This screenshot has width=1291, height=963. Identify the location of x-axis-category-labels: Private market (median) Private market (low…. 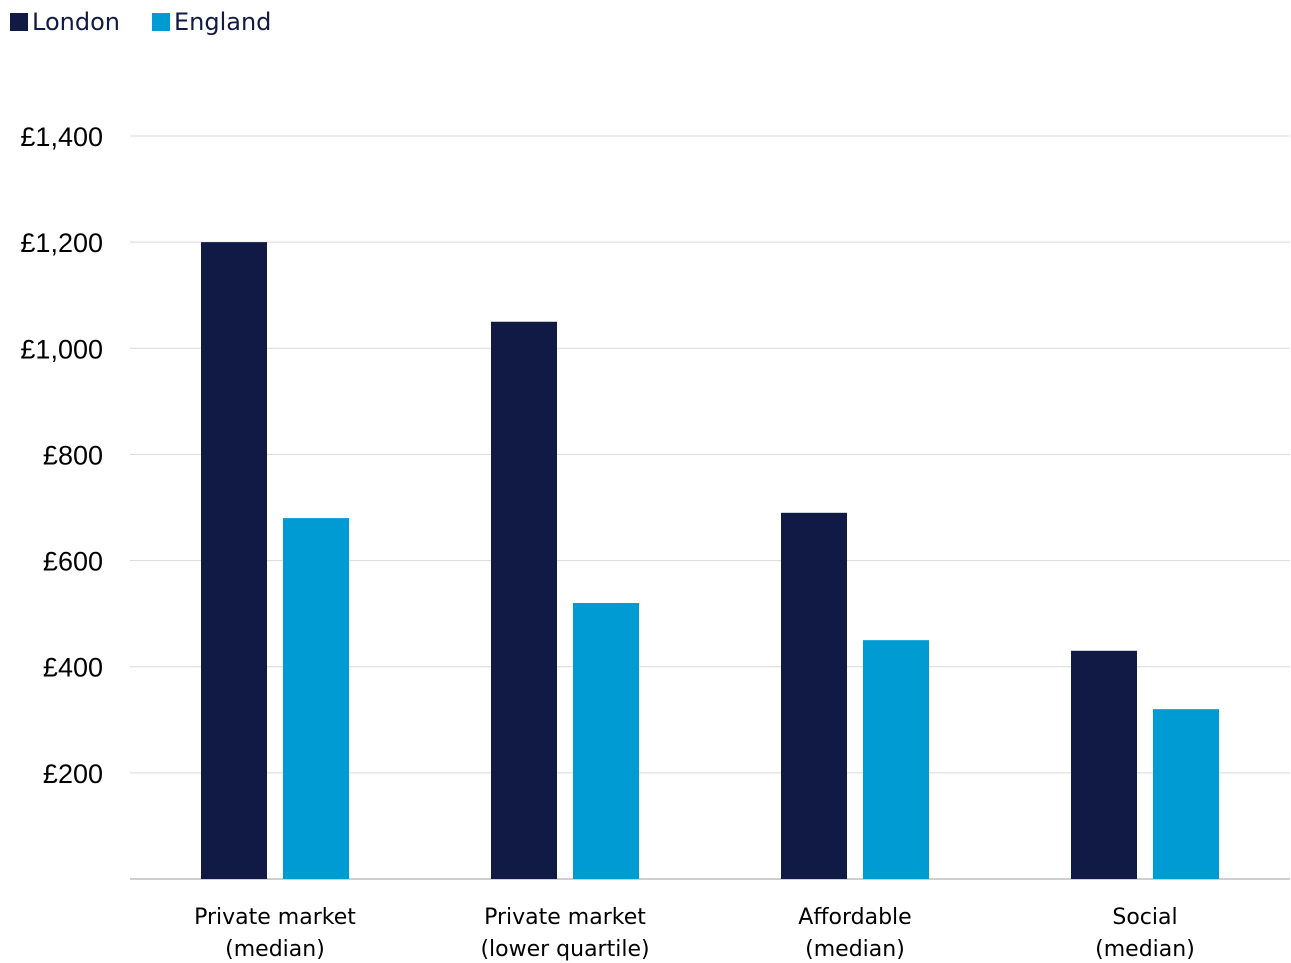
(694, 933).